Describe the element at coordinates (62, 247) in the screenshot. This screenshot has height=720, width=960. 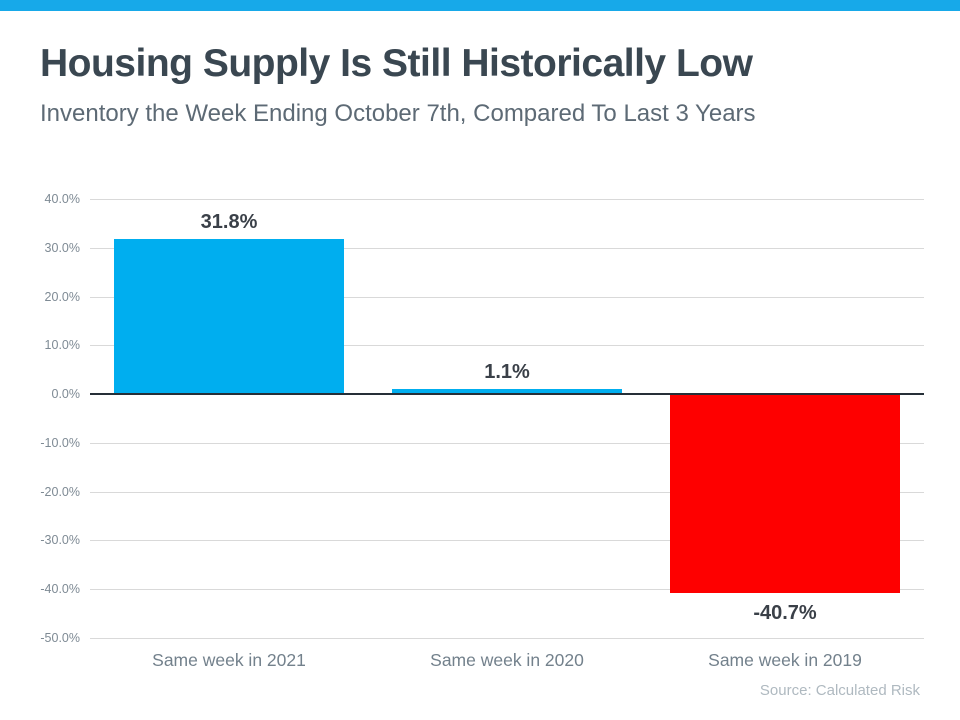
I see `y-tick-label: 30.0%` at that location.